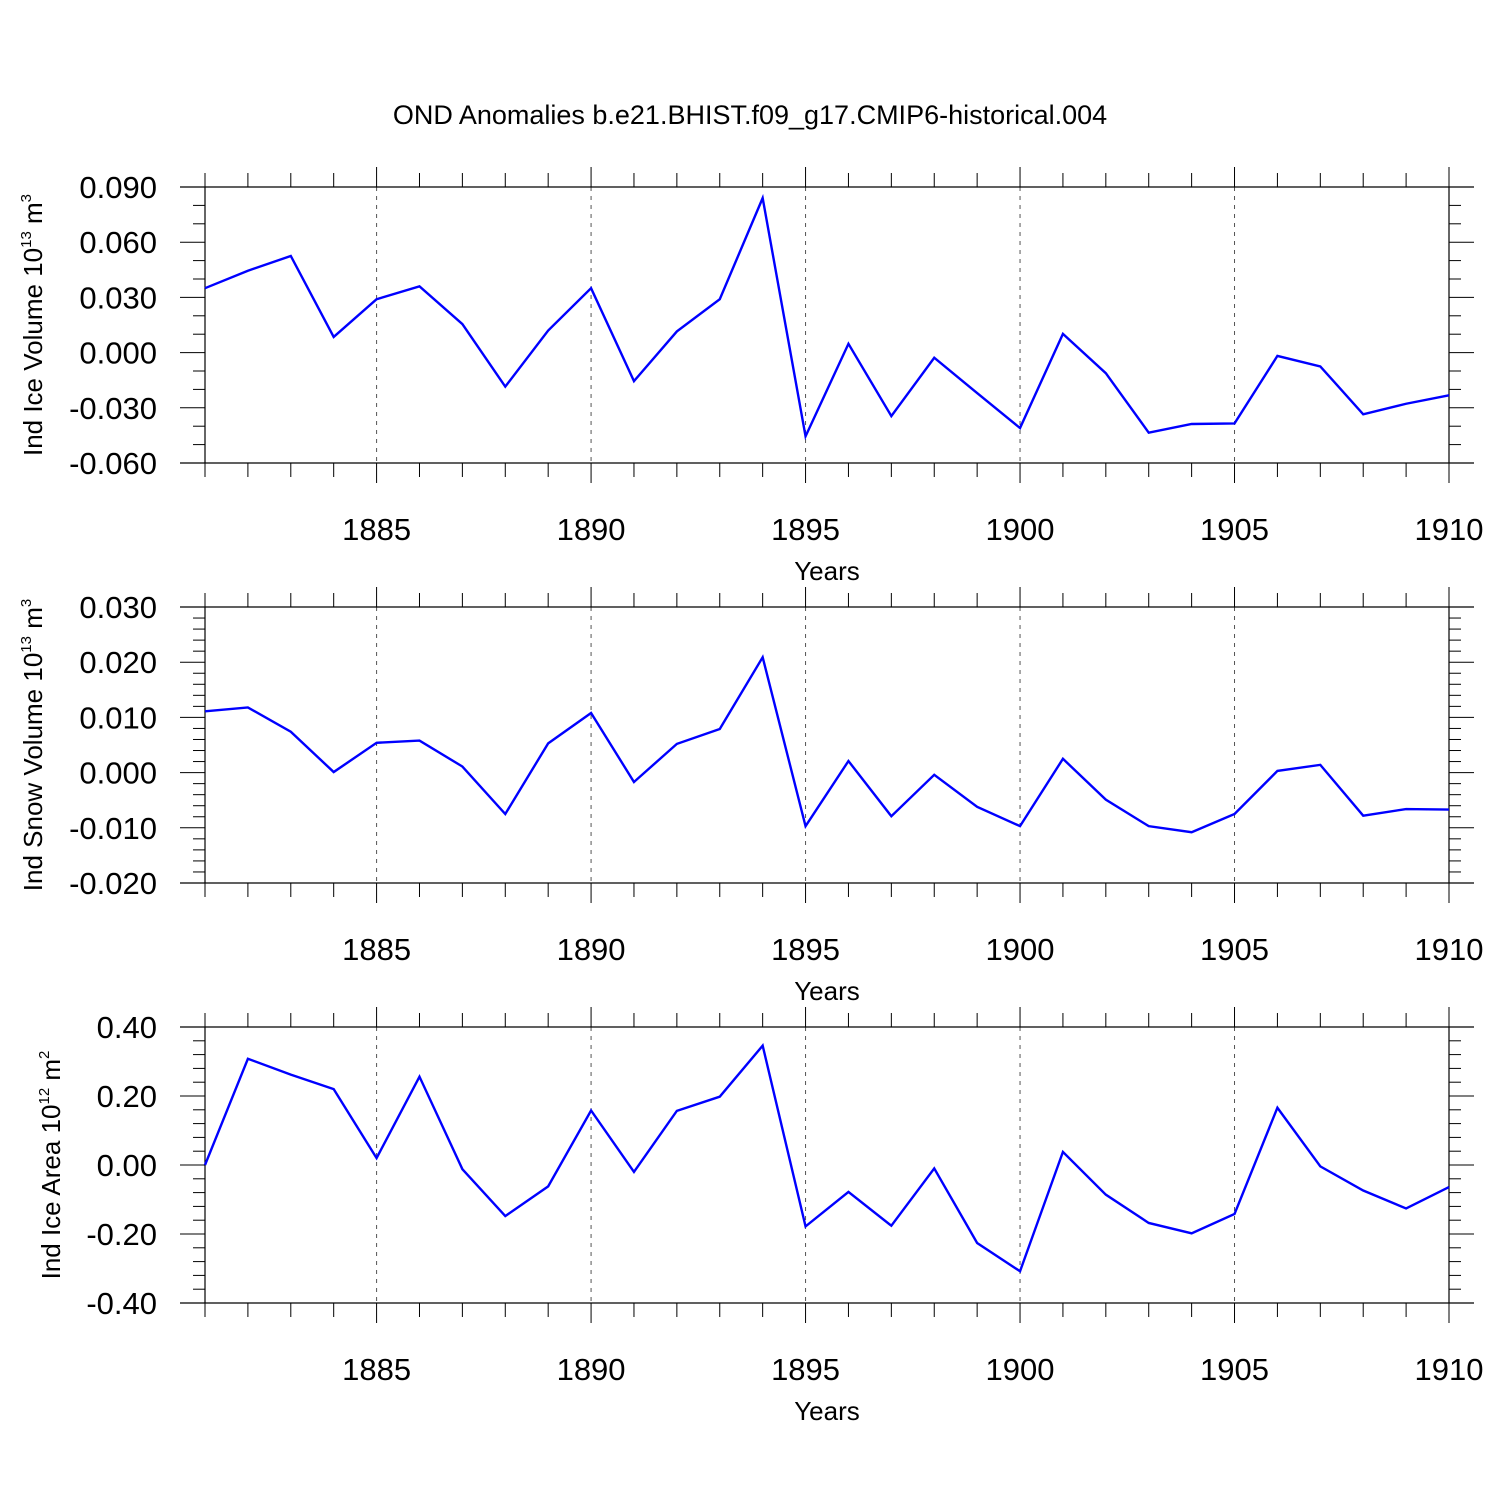  I want to click on snow-volume-ytick-label: 0.030, so click(118, 607).